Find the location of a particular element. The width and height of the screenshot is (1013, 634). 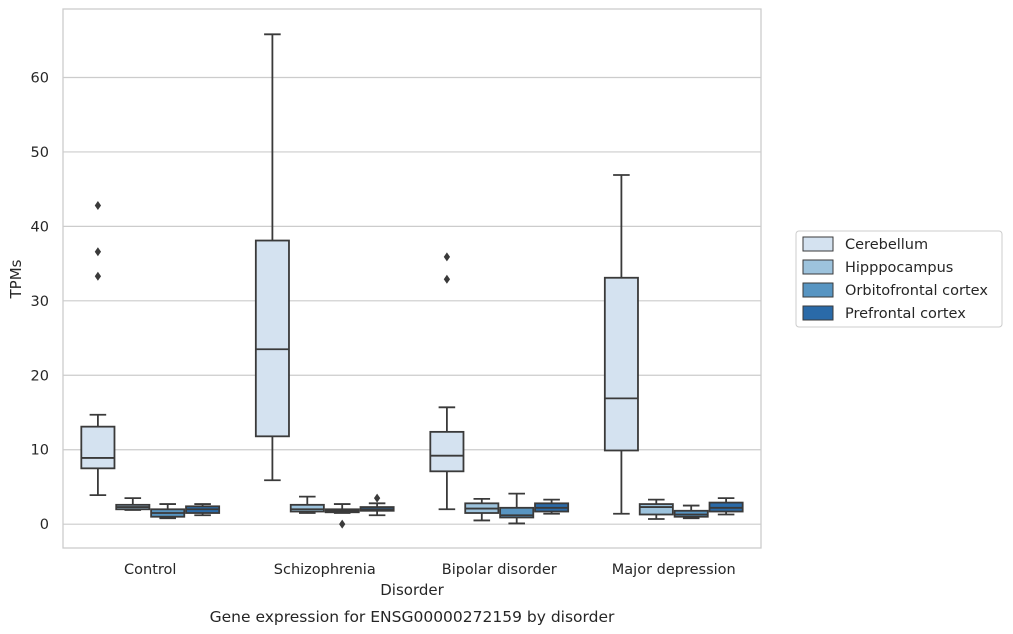

y-tick-label: 30 is located at coordinates (40, 302).